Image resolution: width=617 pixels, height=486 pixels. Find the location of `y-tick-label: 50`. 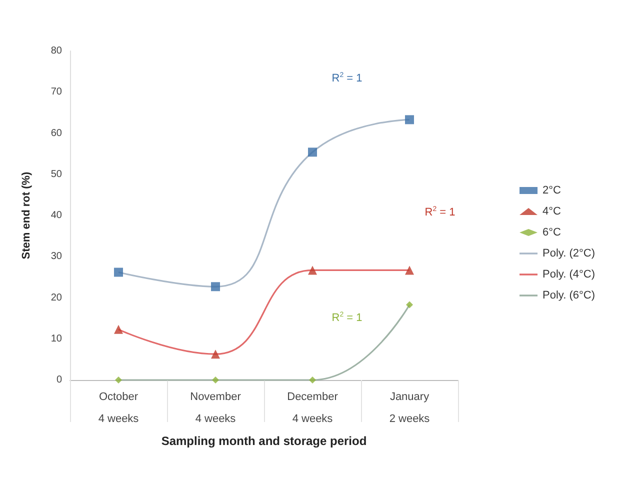

y-tick-label: 50 is located at coordinates (56, 174).